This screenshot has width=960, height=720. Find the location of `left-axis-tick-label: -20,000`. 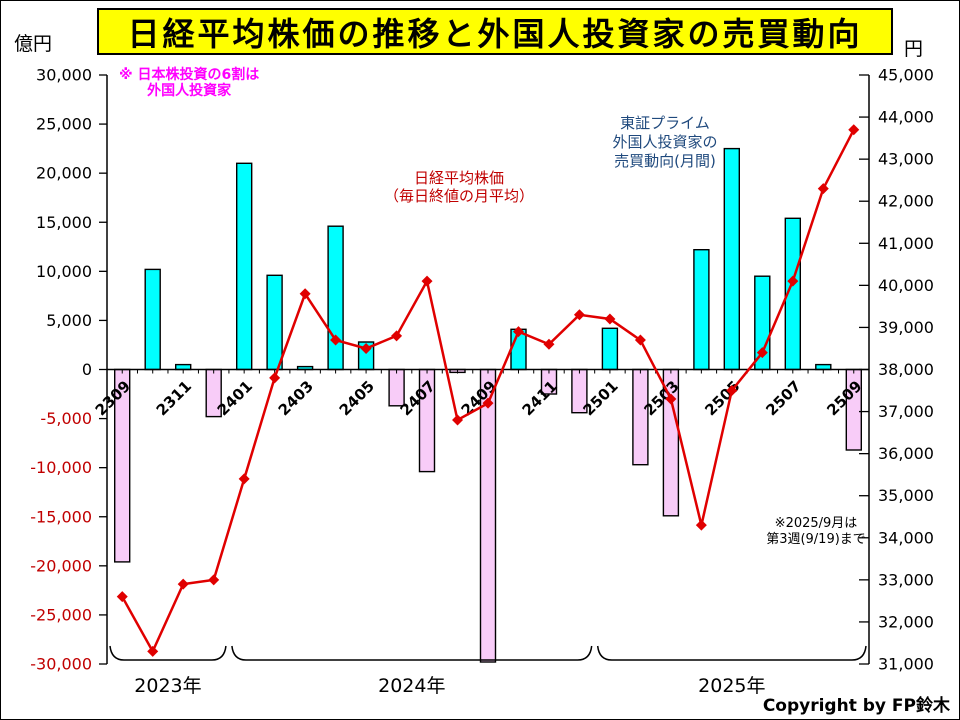

left-axis-tick-label: -20,000 is located at coordinates (61, 565).